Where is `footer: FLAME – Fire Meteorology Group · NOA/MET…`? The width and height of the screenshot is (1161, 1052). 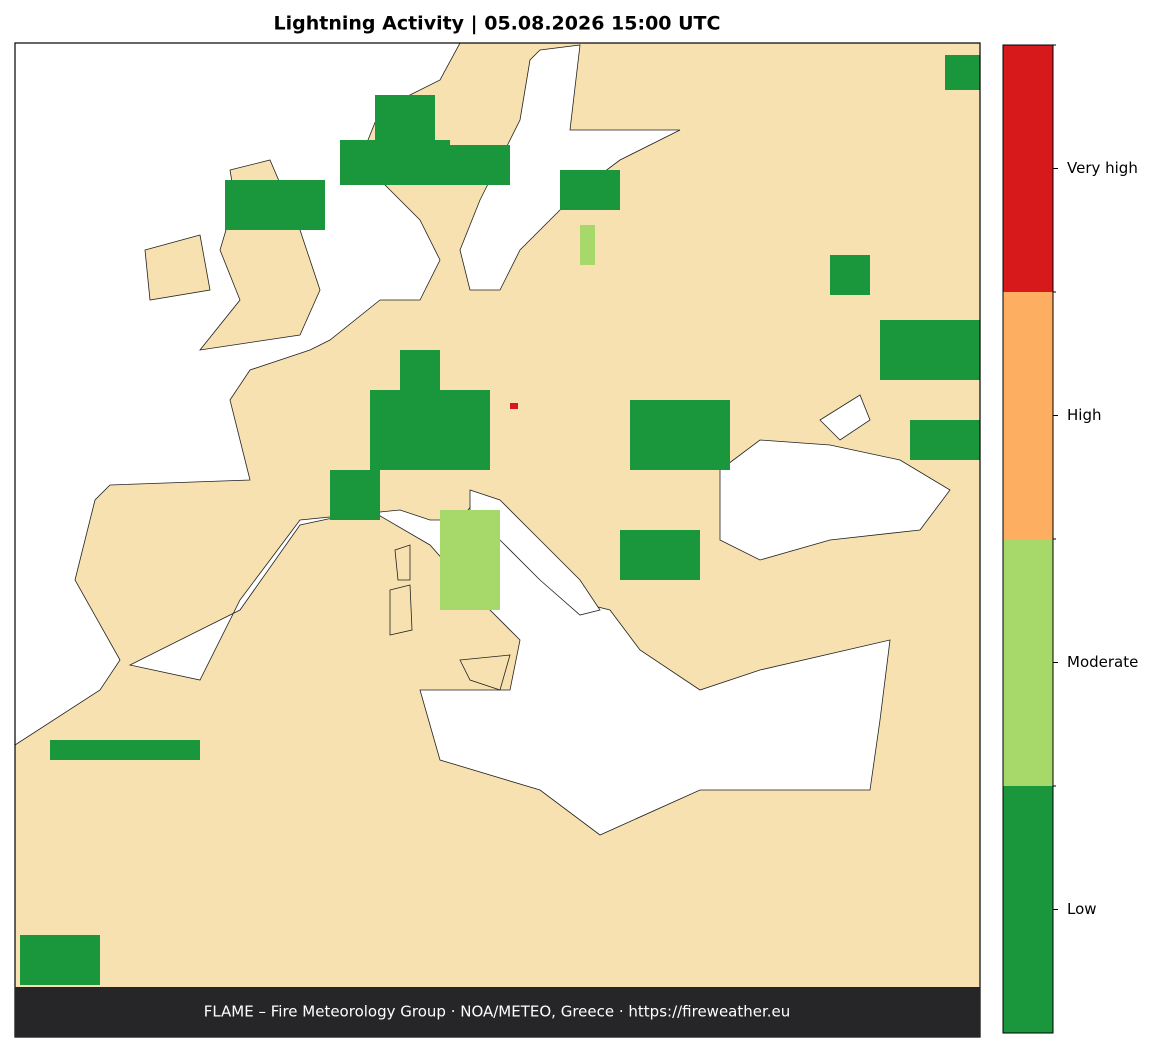 footer: FLAME – Fire Meteorology Group · NOA/MET… is located at coordinates (497, 1012).